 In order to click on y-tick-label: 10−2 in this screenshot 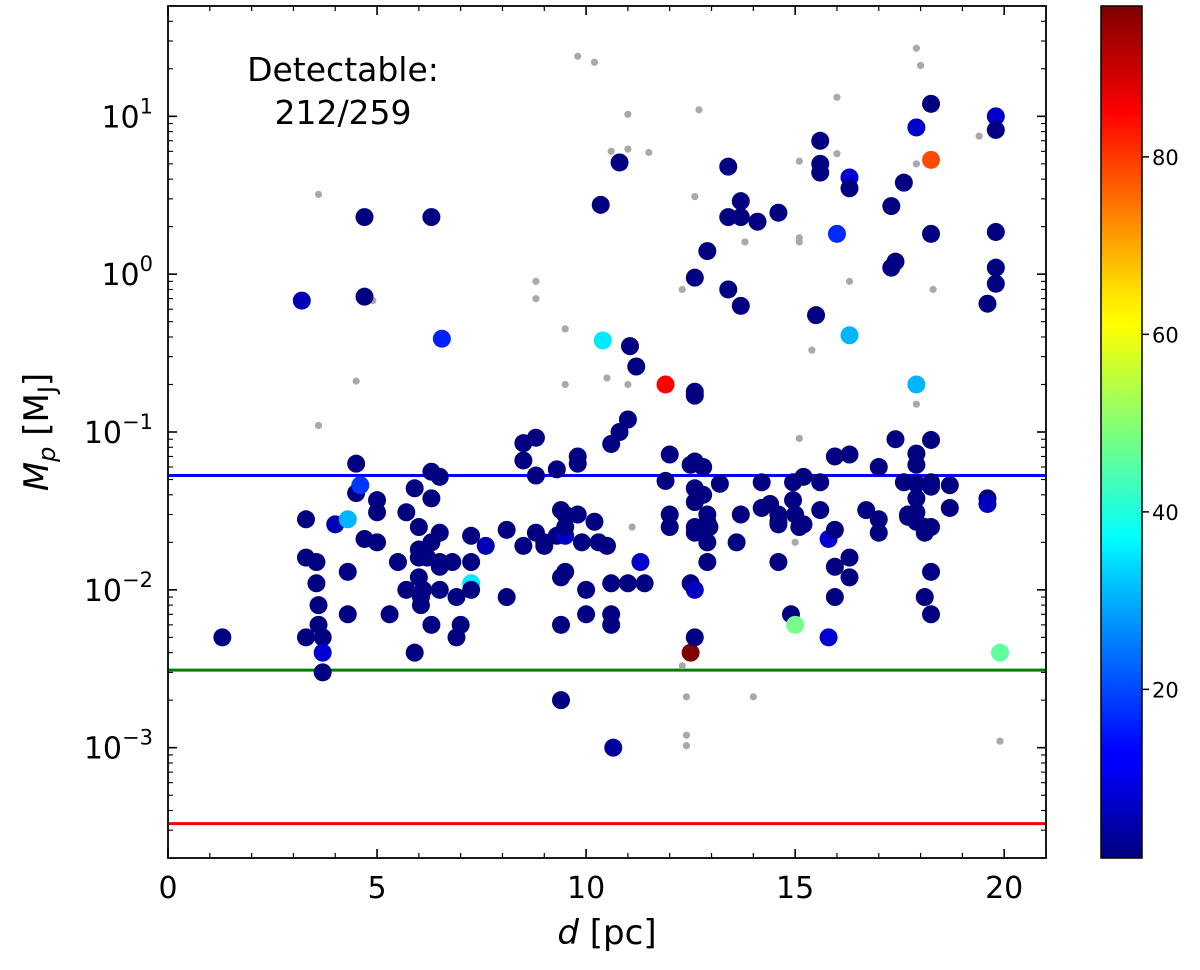, I will do `click(118, 588)`.